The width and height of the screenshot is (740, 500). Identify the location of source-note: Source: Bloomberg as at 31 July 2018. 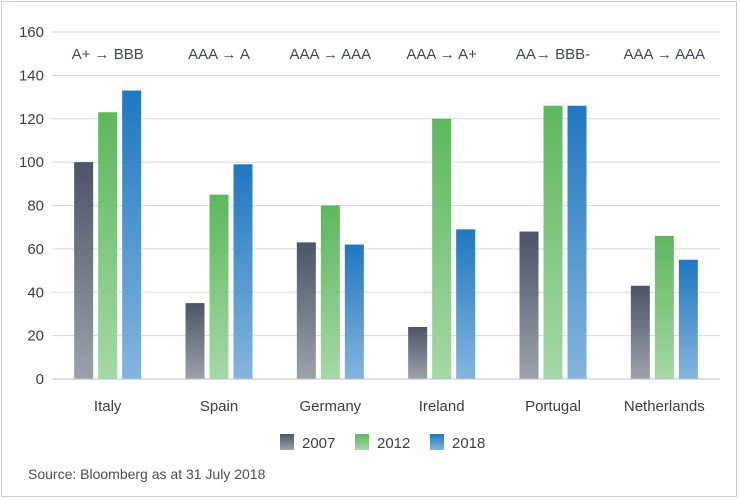
(147, 474).